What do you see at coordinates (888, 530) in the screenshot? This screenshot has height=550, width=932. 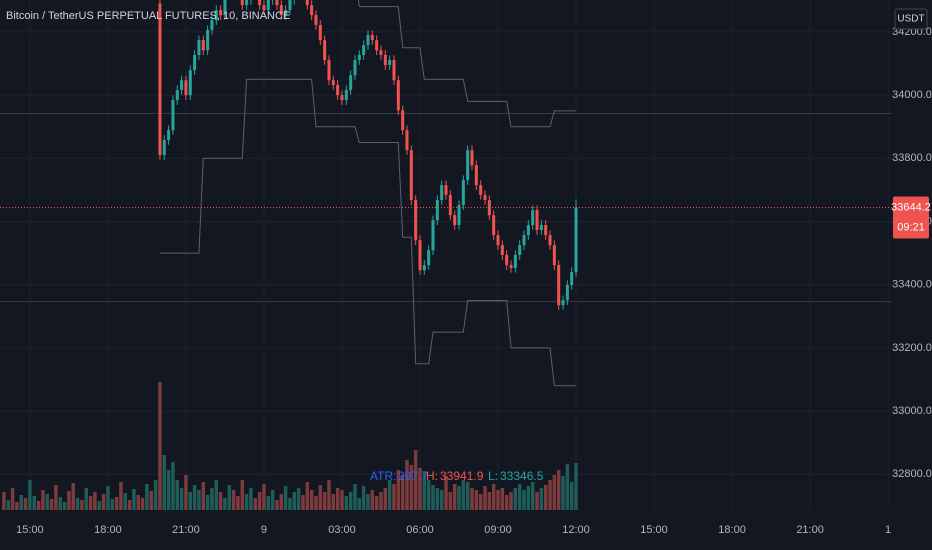 I see `x-tick-label: 1` at bounding box center [888, 530].